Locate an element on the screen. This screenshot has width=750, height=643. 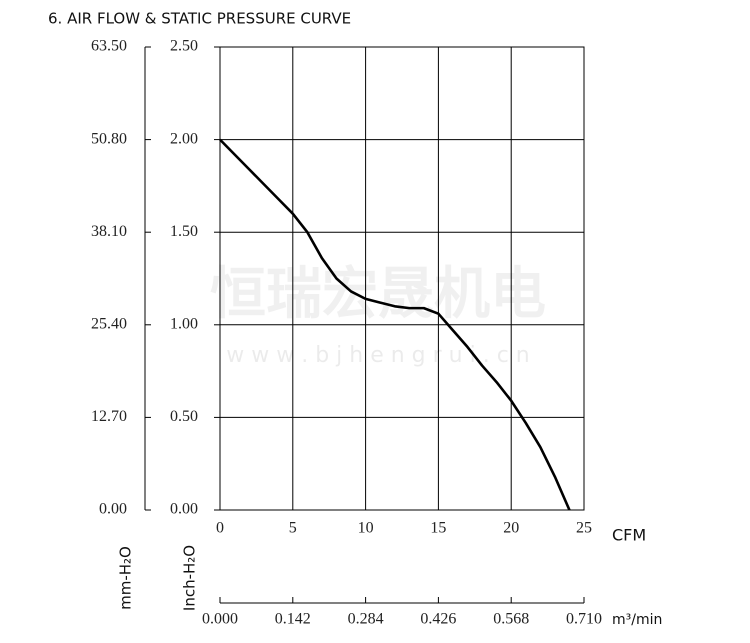
x-tick-label: 20 is located at coordinates (511, 528).